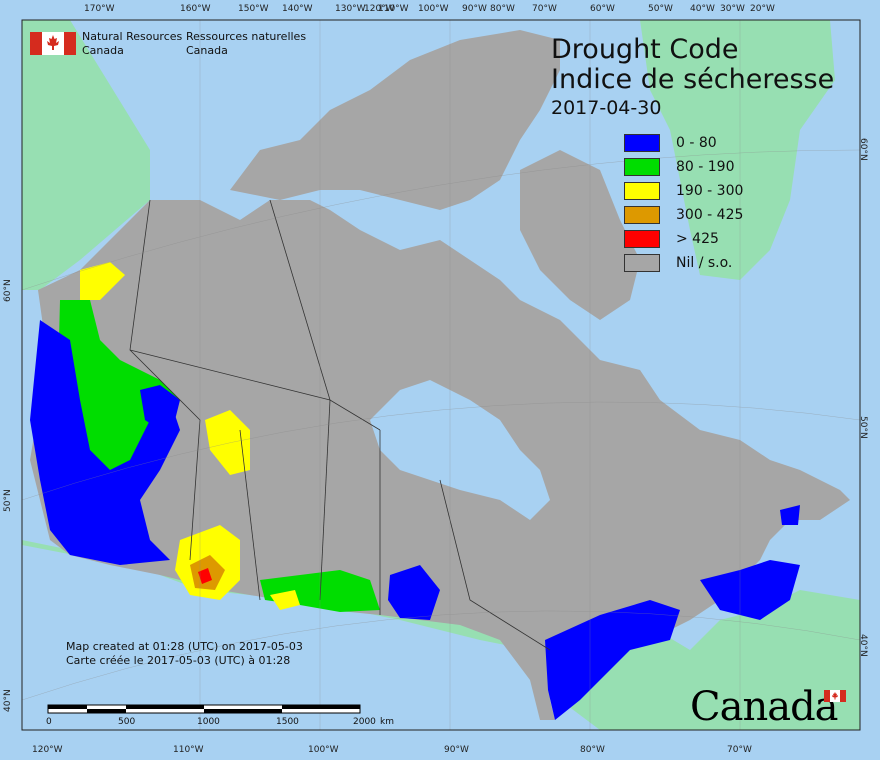  What do you see at coordinates (105, 442) in the screenshot?
I see `zone-blue-westcoast` at bounding box center [105, 442].